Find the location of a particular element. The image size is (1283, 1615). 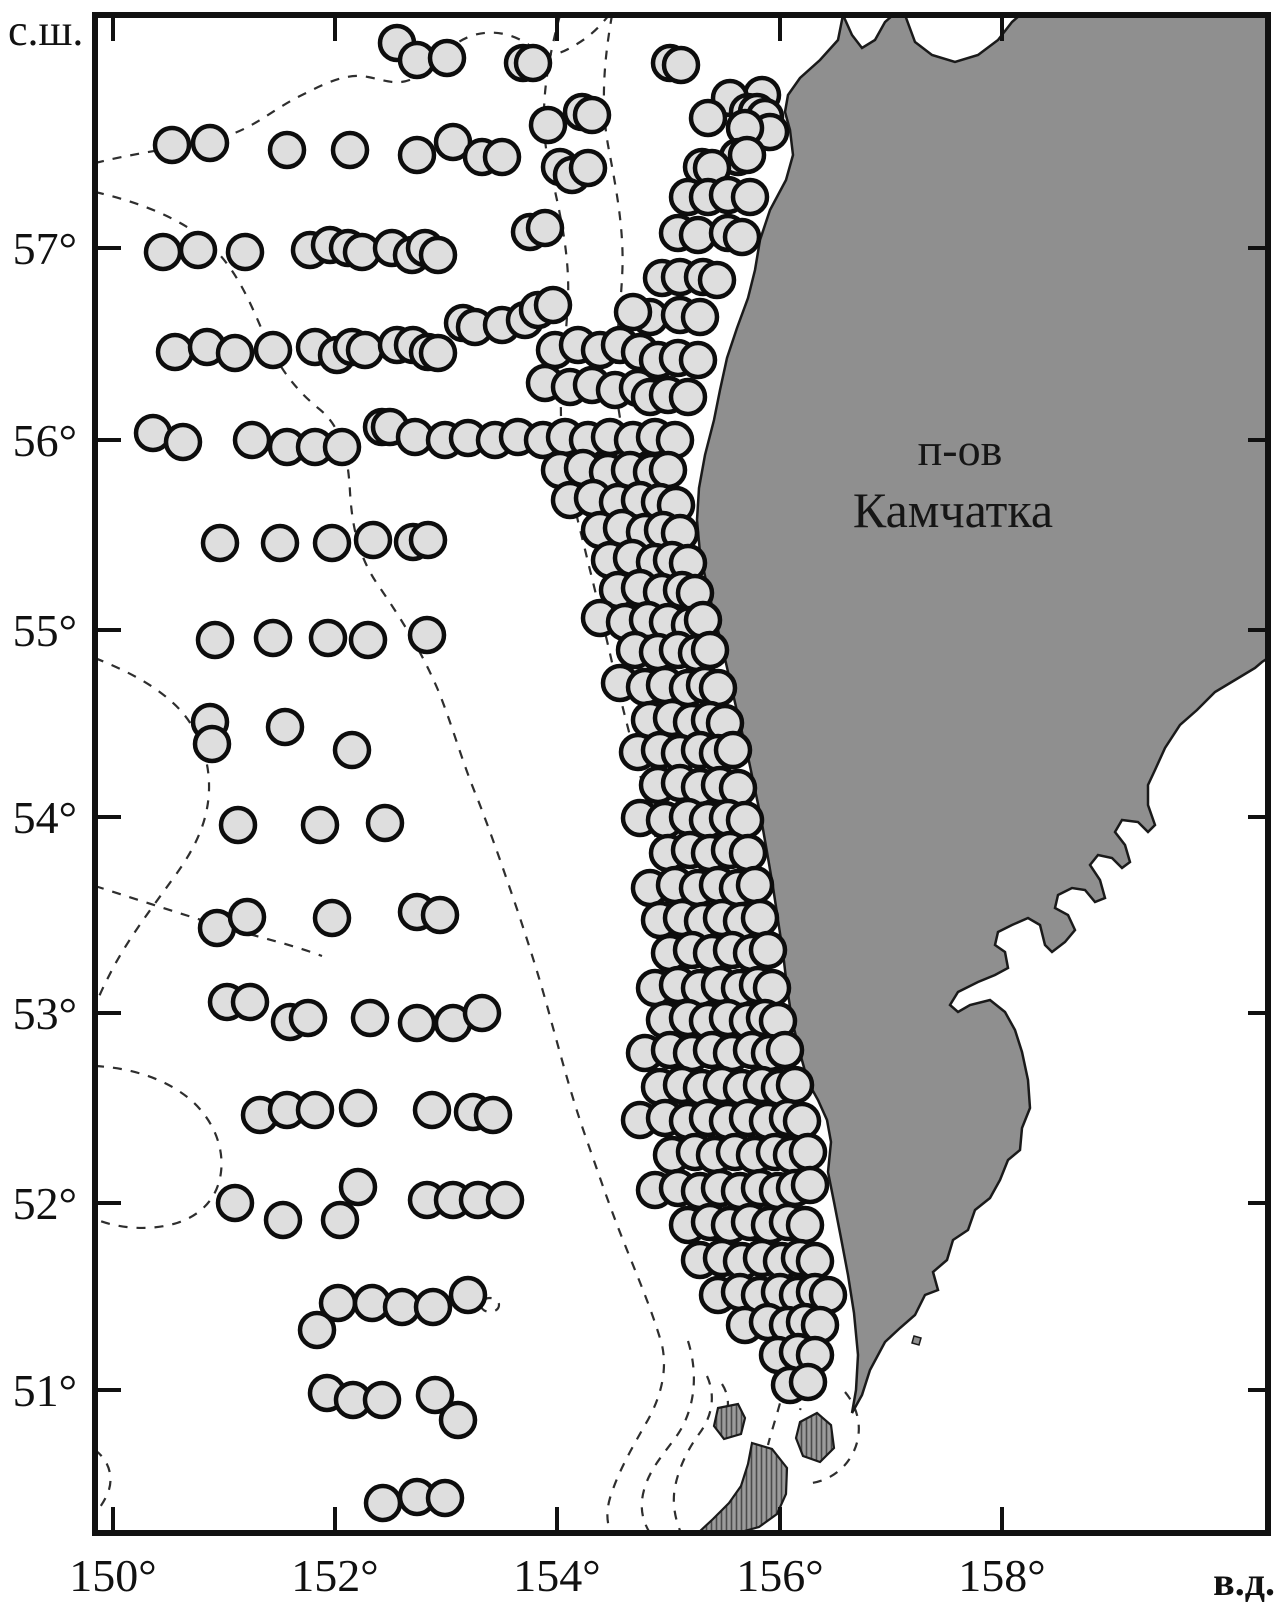

latitude-unit-label: с.ш. is located at coordinates (45, 30).